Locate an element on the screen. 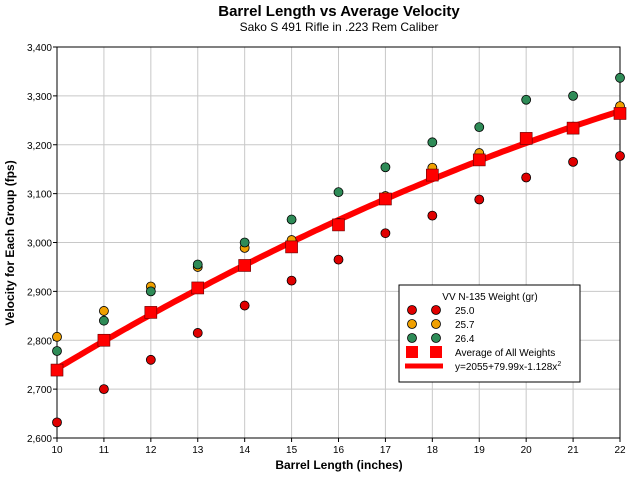 The image size is (640, 480). x-axis-label: Barrel Length (inches) is located at coordinates (338, 465).